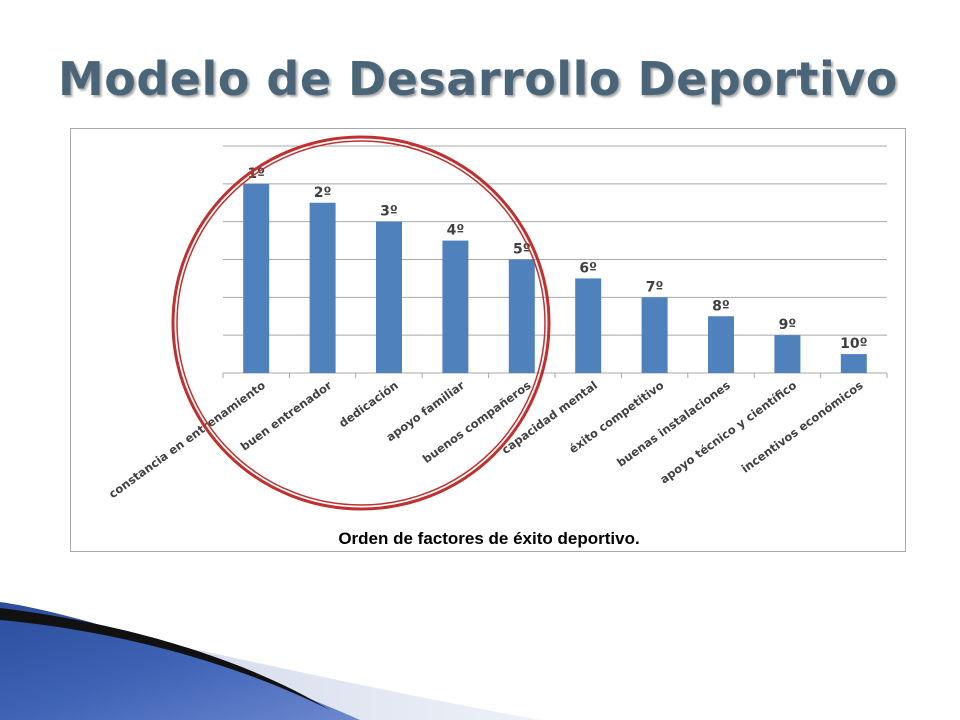  Describe the element at coordinates (456, 231) in the screenshot. I see `data-label: 4º` at that location.